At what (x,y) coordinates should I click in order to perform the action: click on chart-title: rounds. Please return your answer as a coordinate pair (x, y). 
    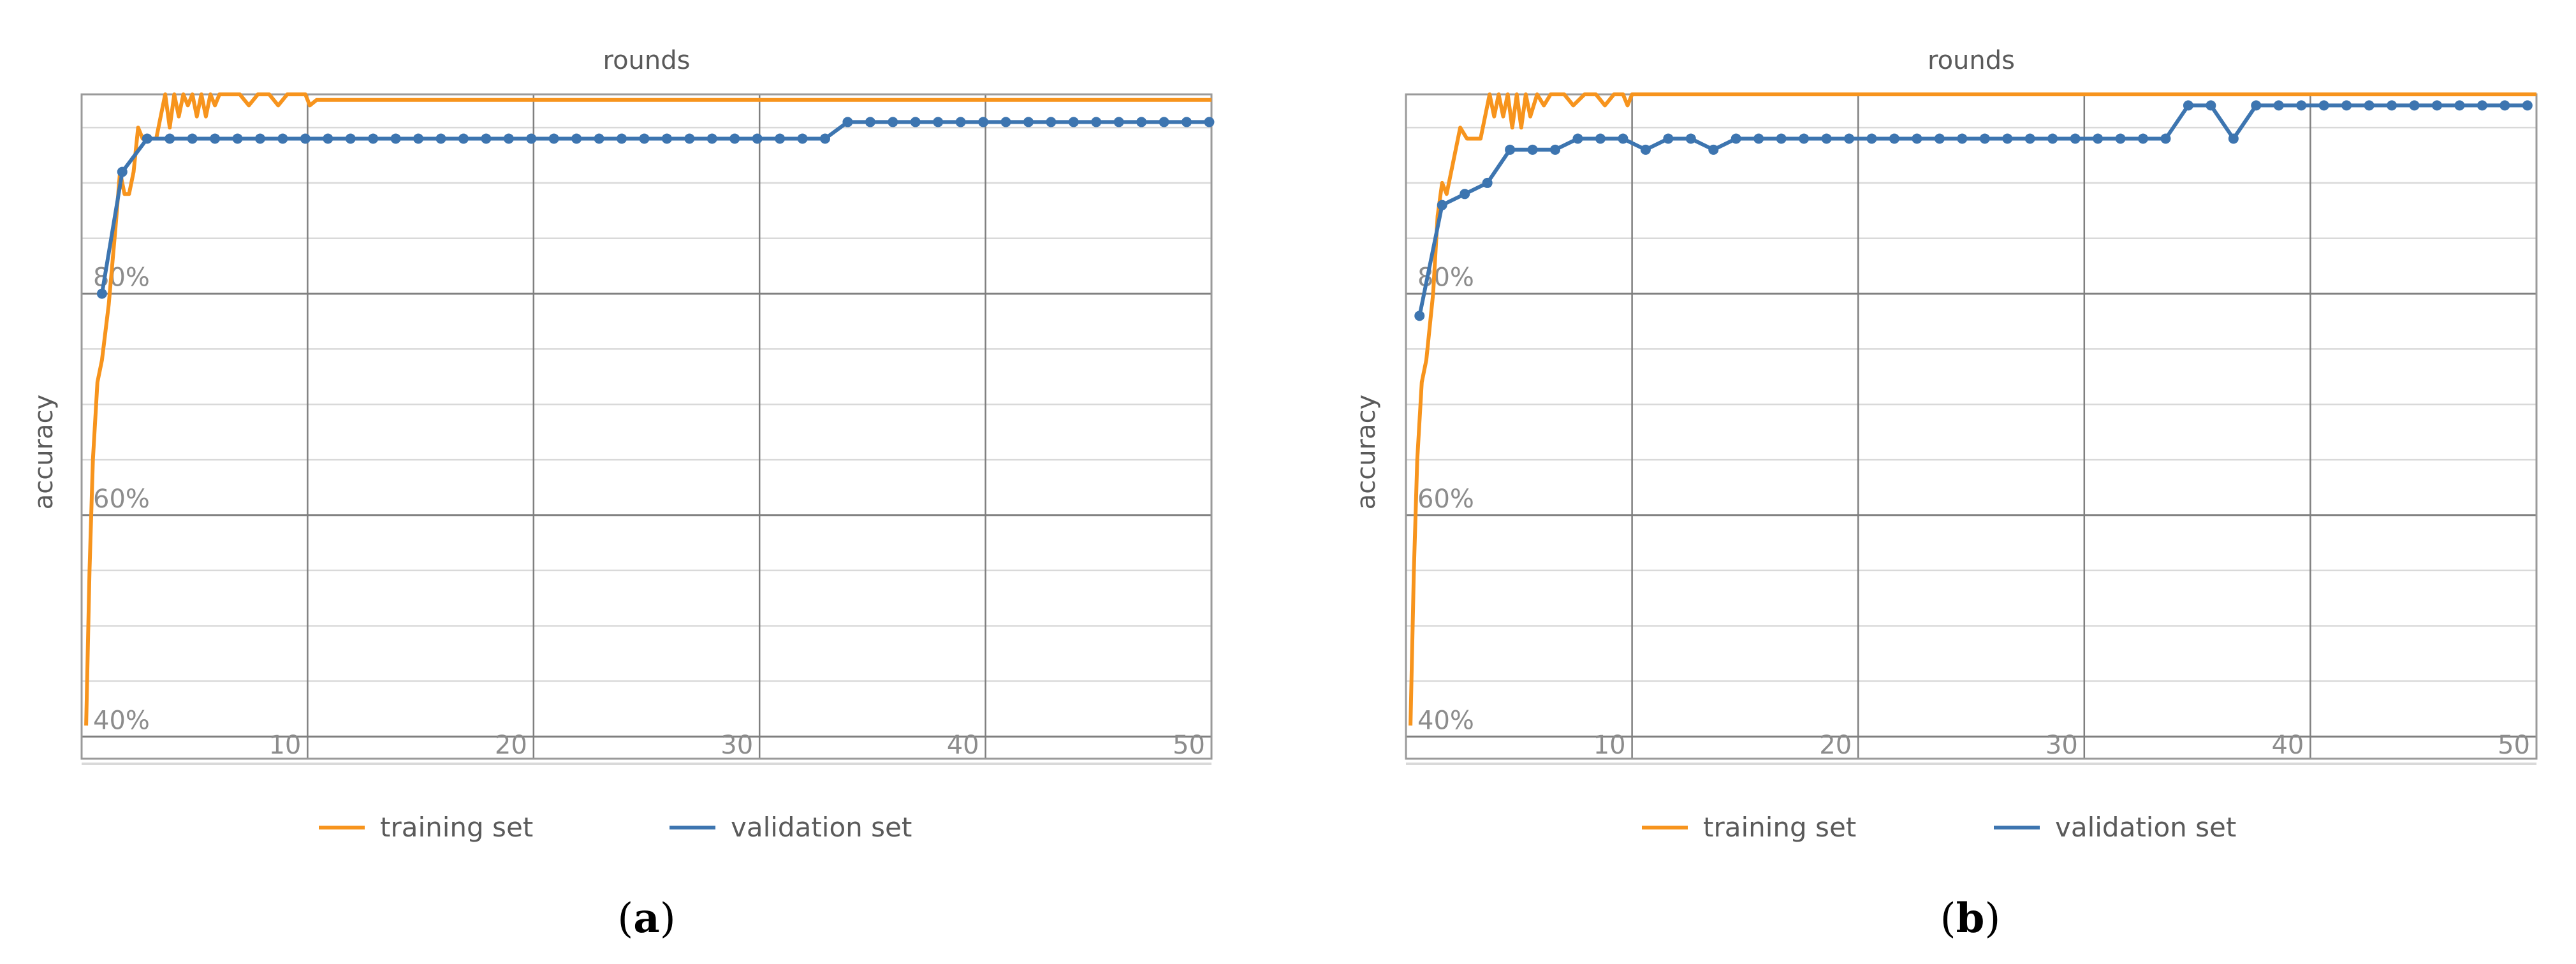
    Looking at the image, I should click on (1971, 60).